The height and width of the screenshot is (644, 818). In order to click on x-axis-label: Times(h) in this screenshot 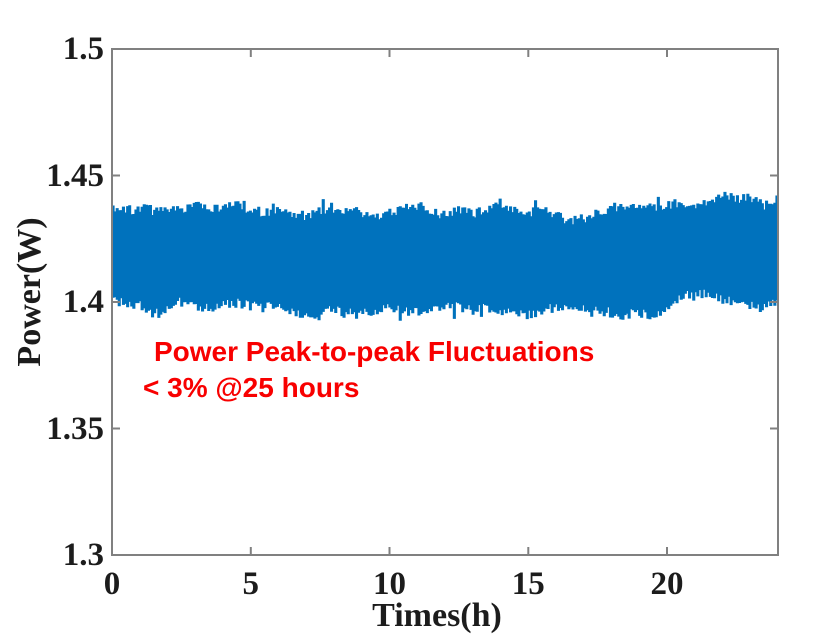, I will do `click(437, 615)`.